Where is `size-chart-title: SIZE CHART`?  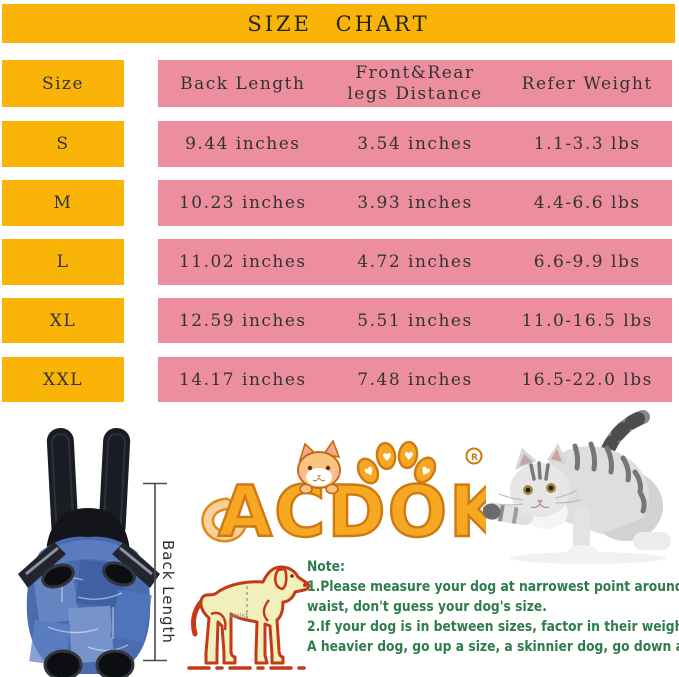
size-chart-title: SIZE CHART is located at coordinates (338, 23).